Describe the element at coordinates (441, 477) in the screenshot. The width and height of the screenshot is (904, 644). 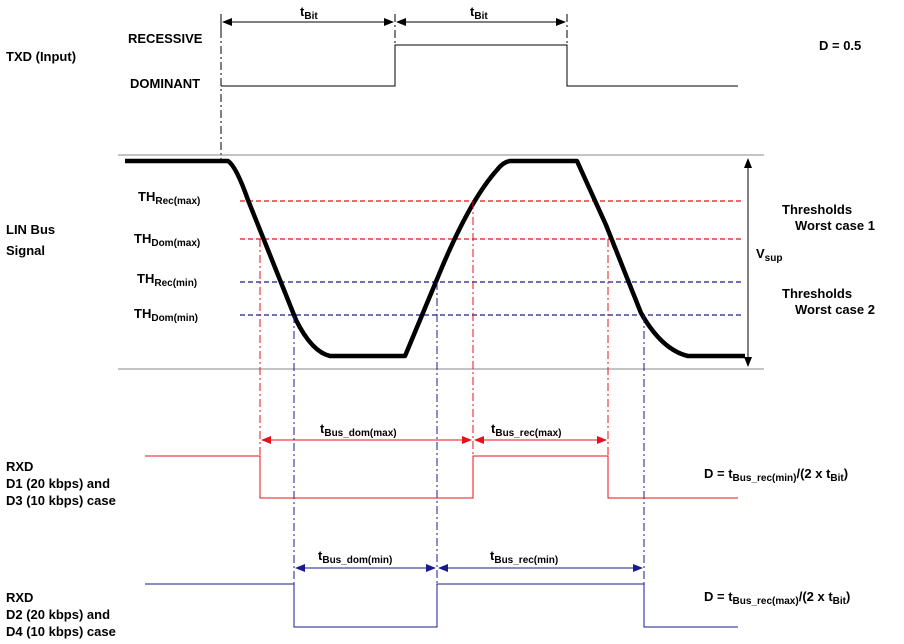
I see `rxd1-waveform` at that location.